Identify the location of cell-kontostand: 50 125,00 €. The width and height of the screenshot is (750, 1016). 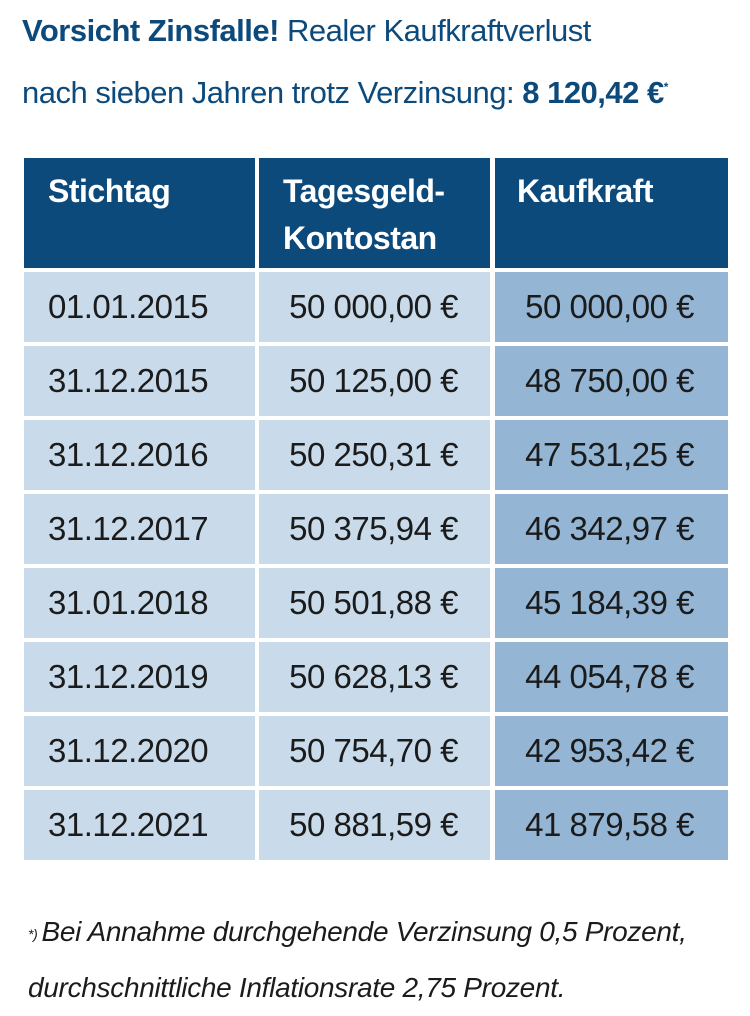
(374, 381).